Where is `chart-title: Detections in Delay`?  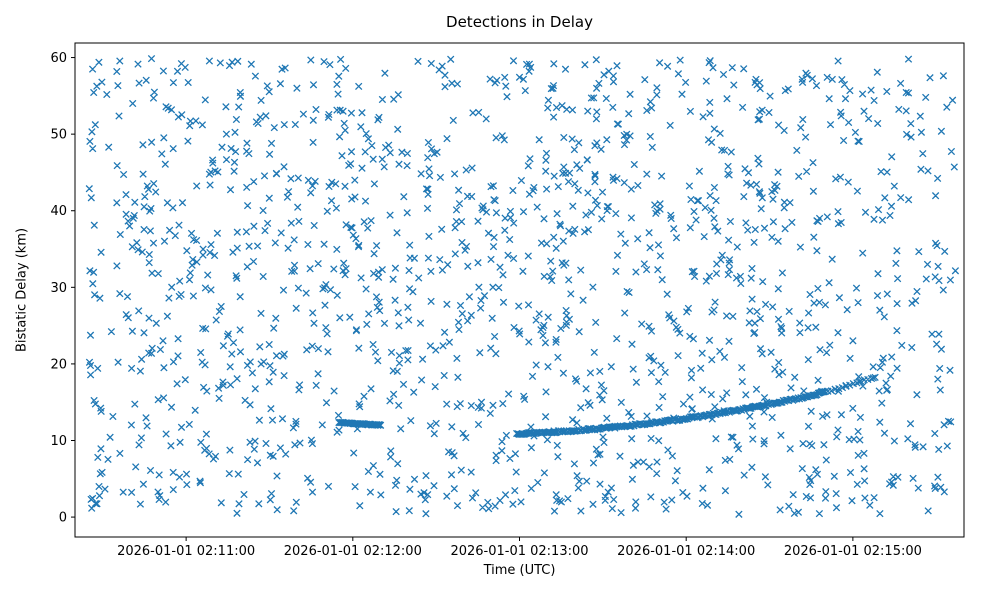 chart-title: Detections in Delay is located at coordinates (519, 22).